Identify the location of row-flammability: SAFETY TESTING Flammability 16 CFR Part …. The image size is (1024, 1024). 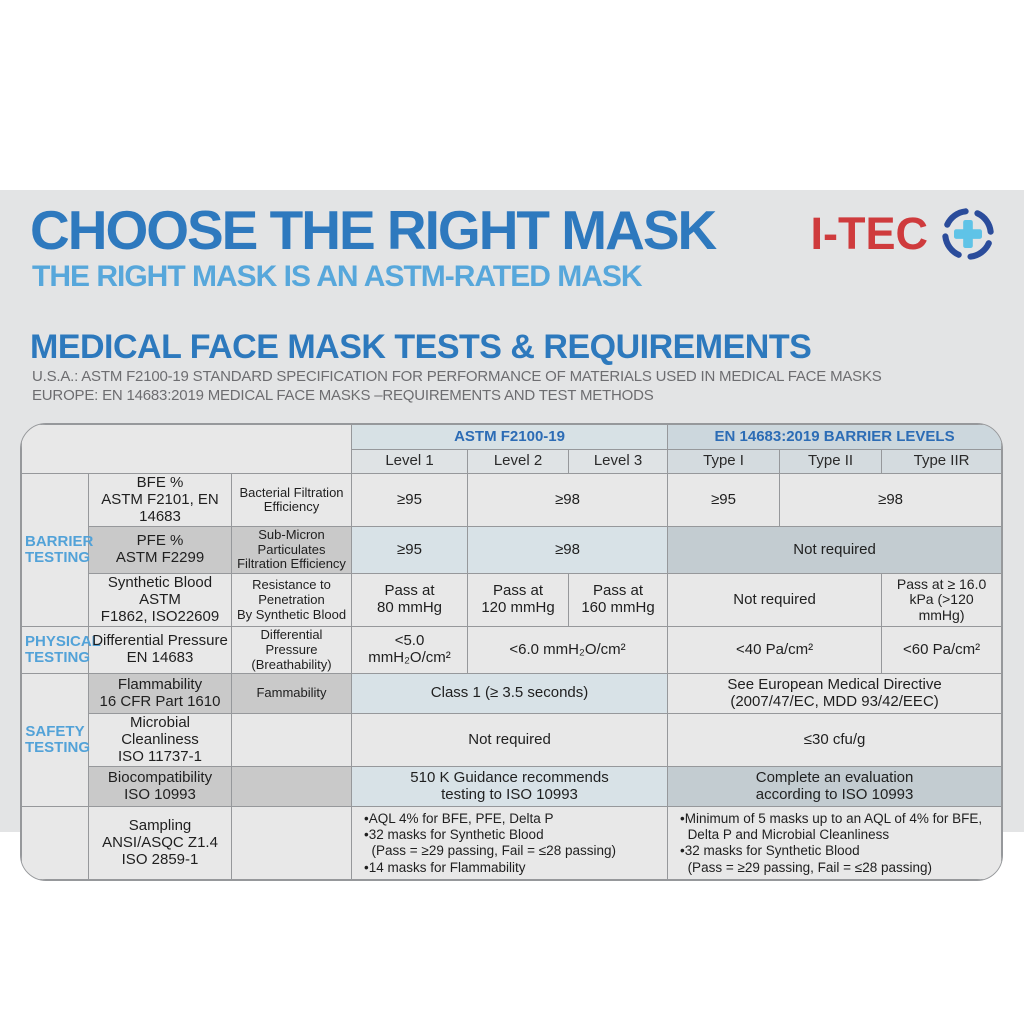
(511, 740).